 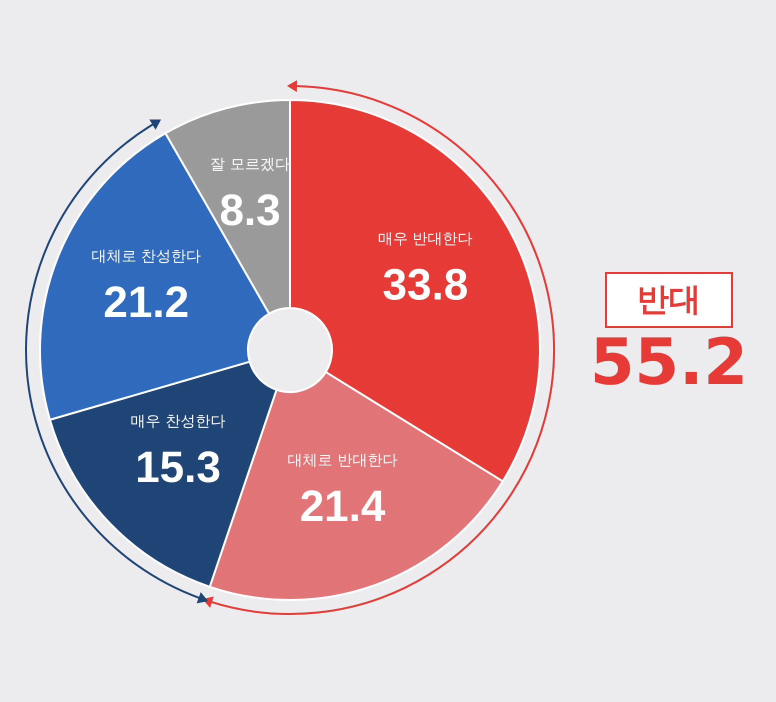 I want to click on data-label: 15.3, so click(x=178, y=467).